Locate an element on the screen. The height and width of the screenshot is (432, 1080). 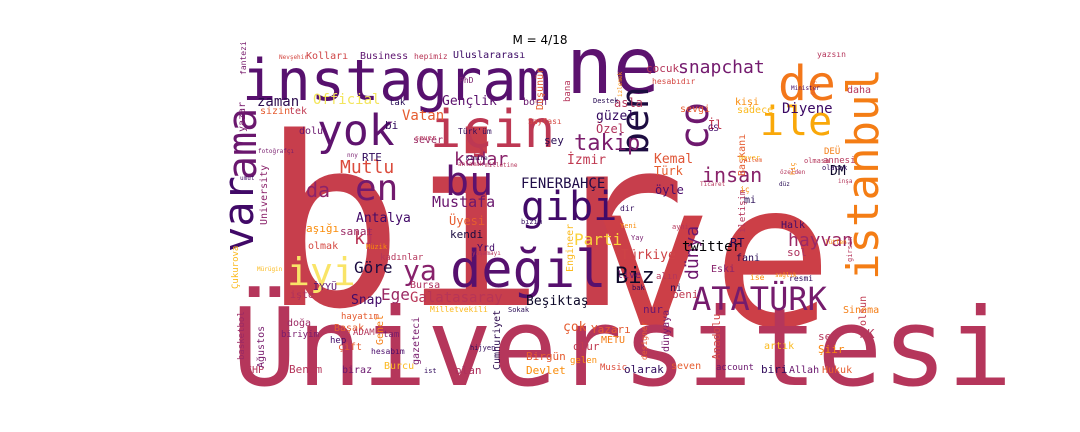
cloud-word: bizim is located at coordinates (531, 222).